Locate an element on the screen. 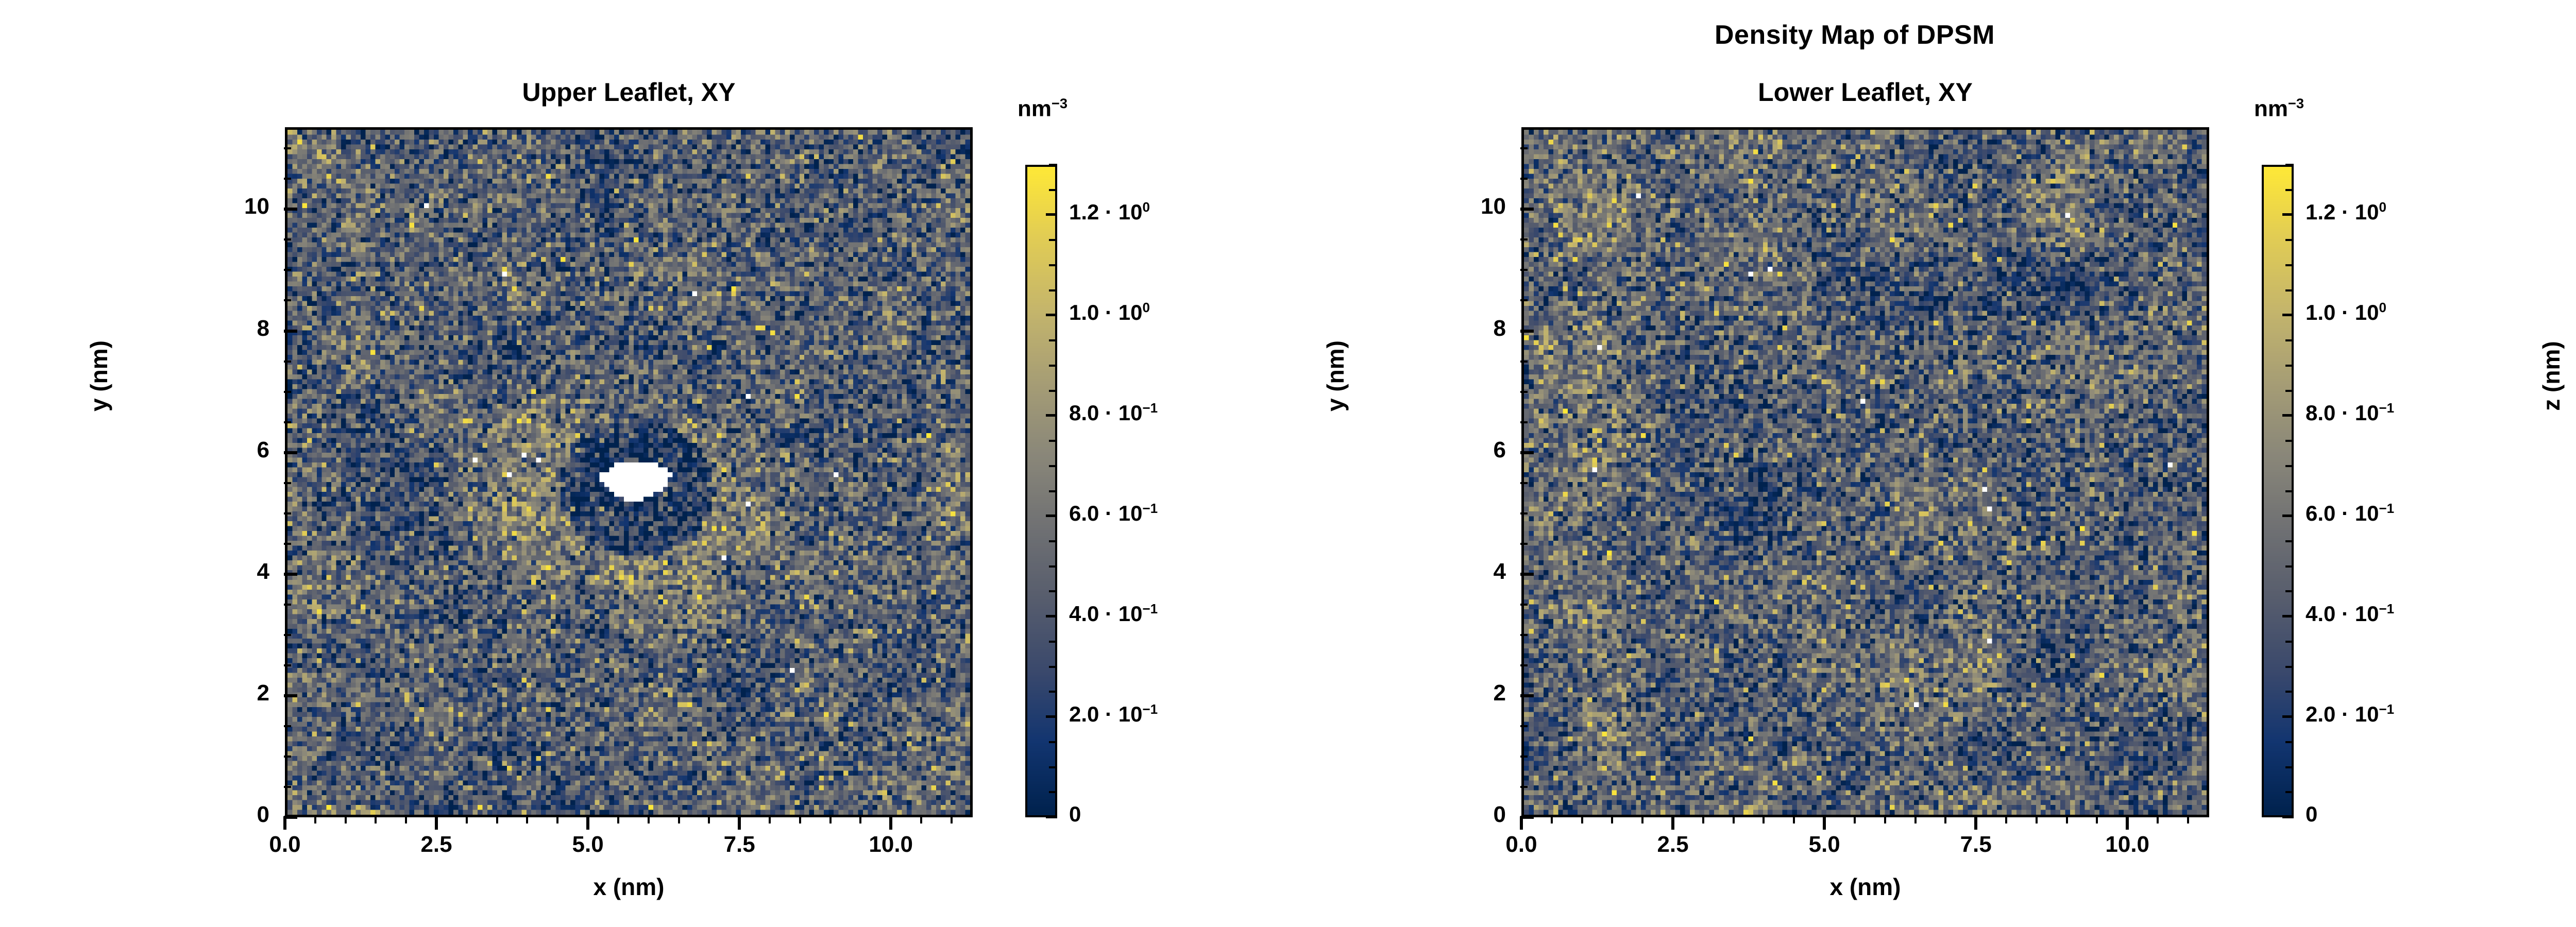  ytick-label: 4 is located at coordinates (263, 571).